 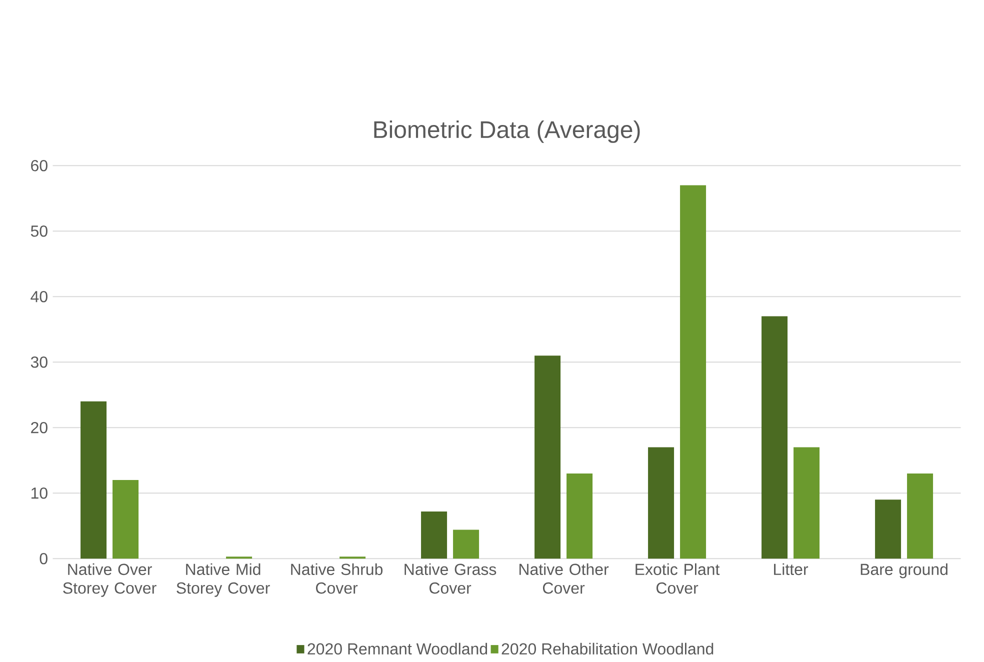 I want to click on legend-label: 2020 Remnant Woodland, so click(x=398, y=648).